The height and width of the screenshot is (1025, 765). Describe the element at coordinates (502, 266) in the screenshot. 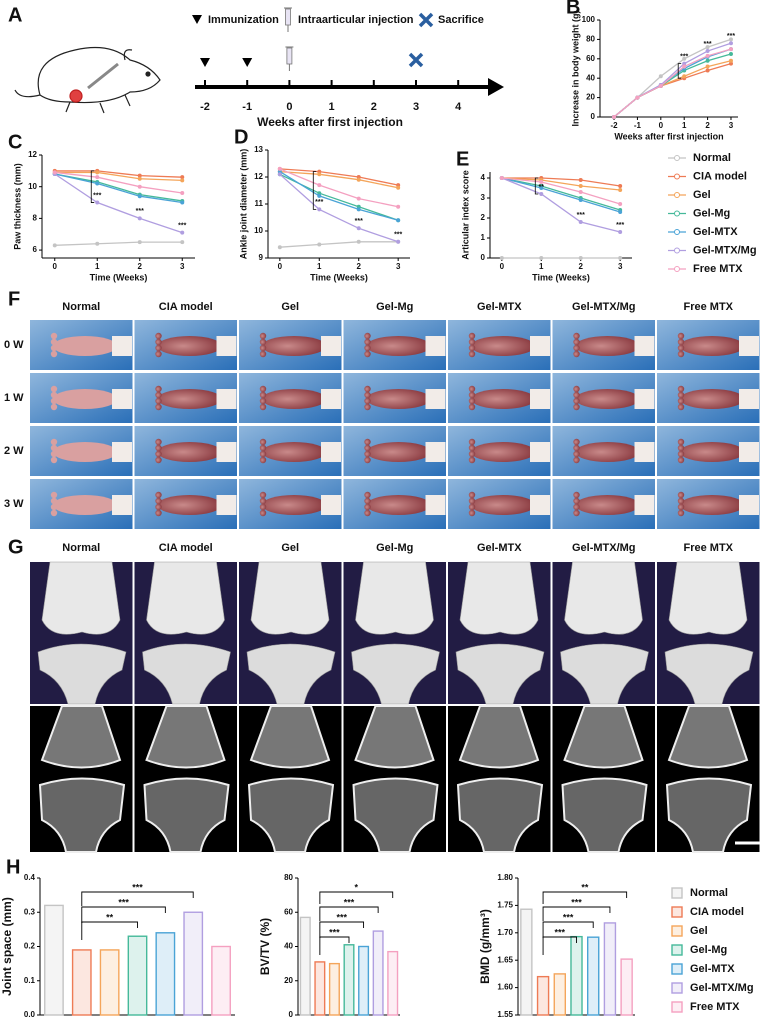

I see `x-tick-label: 0` at that location.